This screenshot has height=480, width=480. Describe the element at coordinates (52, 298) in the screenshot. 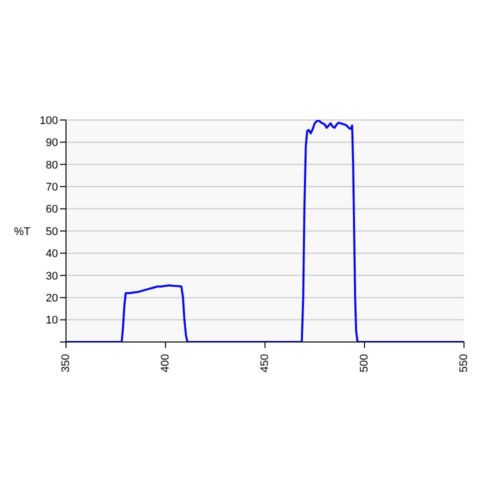

I see `y-tick-label: 20` at that location.